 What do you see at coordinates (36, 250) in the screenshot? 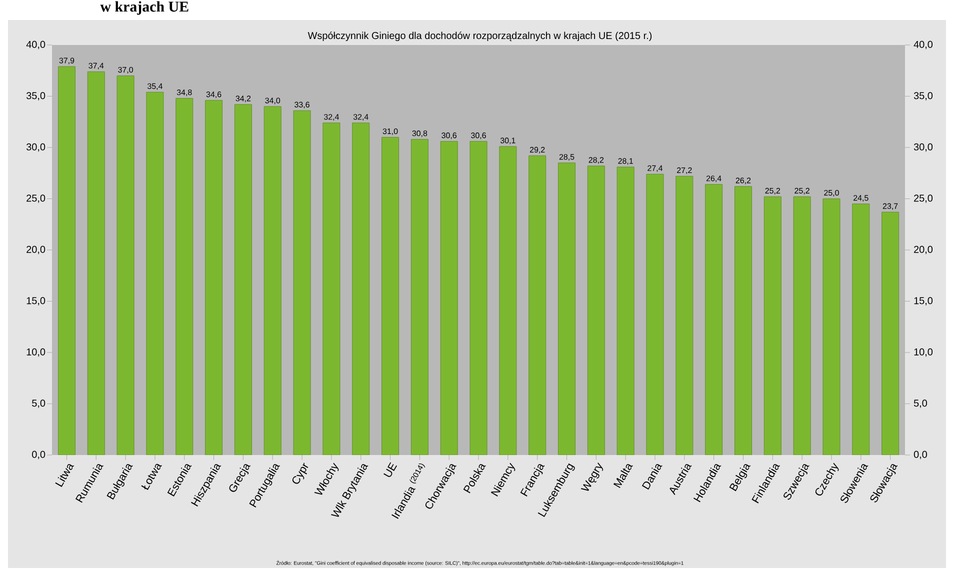
I see `y2-tick-label: 20,0` at bounding box center [36, 250].